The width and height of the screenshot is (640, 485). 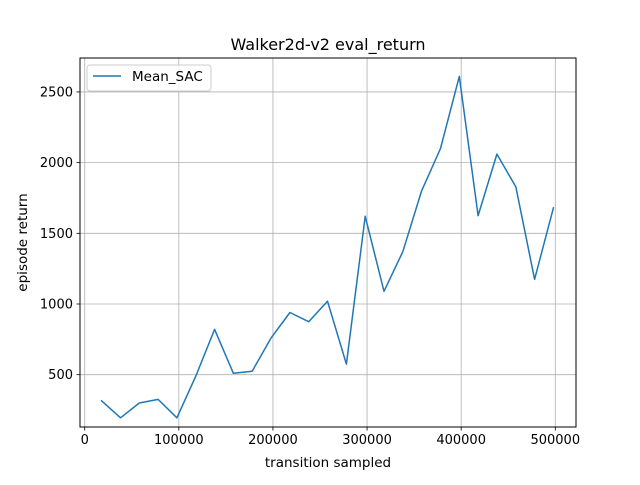 What do you see at coordinates (461, 440) in the screenshot?
I see `x-tick-label: 400000` at bounding box center [461, 440].